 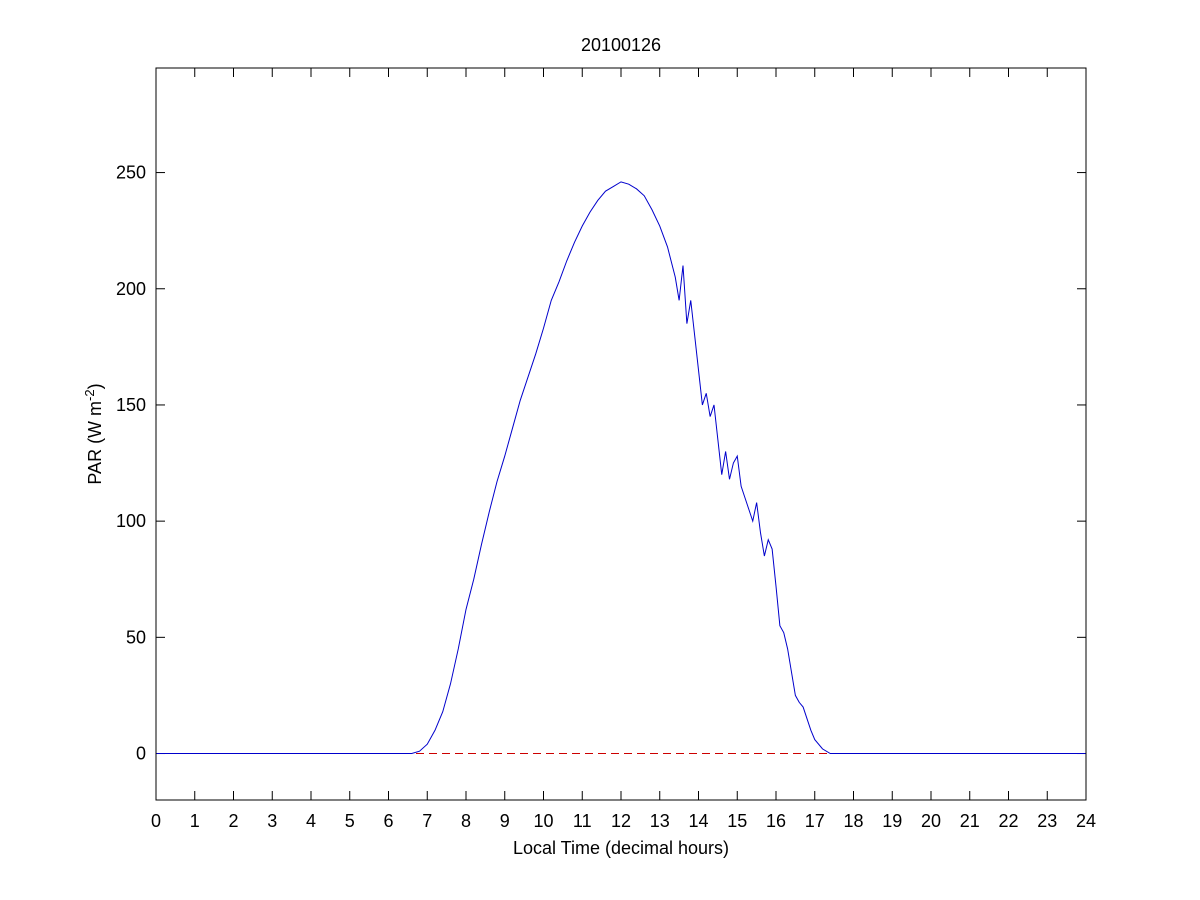 I want to click on chart-title: 20100126, so click(x=621, y=45).